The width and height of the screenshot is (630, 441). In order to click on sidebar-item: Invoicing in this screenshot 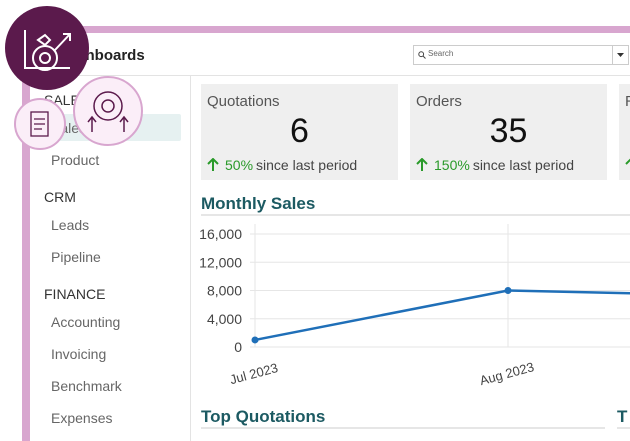, I will do `click(79, 354)`.